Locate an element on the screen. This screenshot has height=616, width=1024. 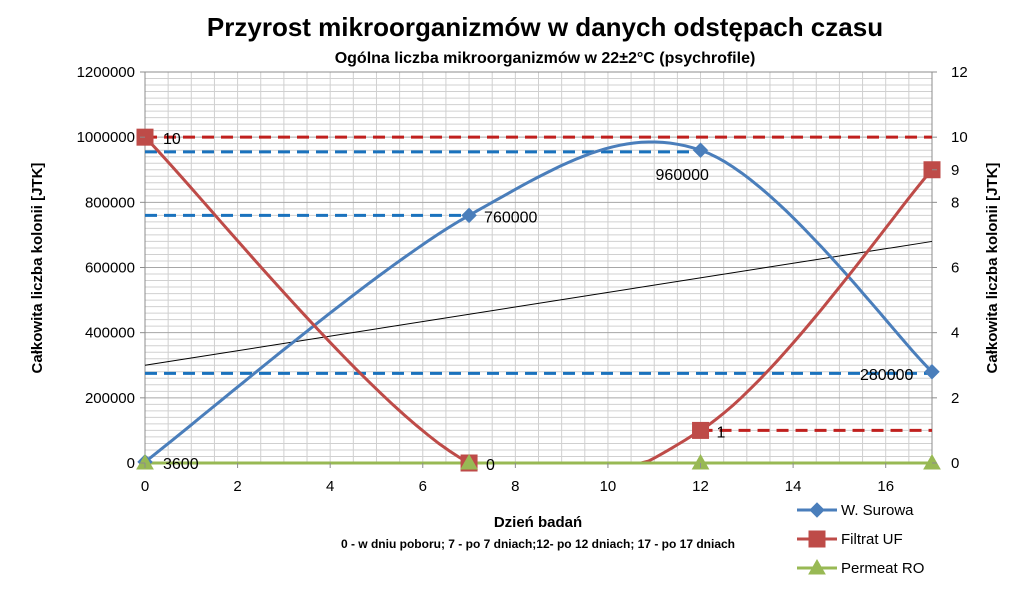
y-right-tick-label: 10 is located at coordinates (959, 137).